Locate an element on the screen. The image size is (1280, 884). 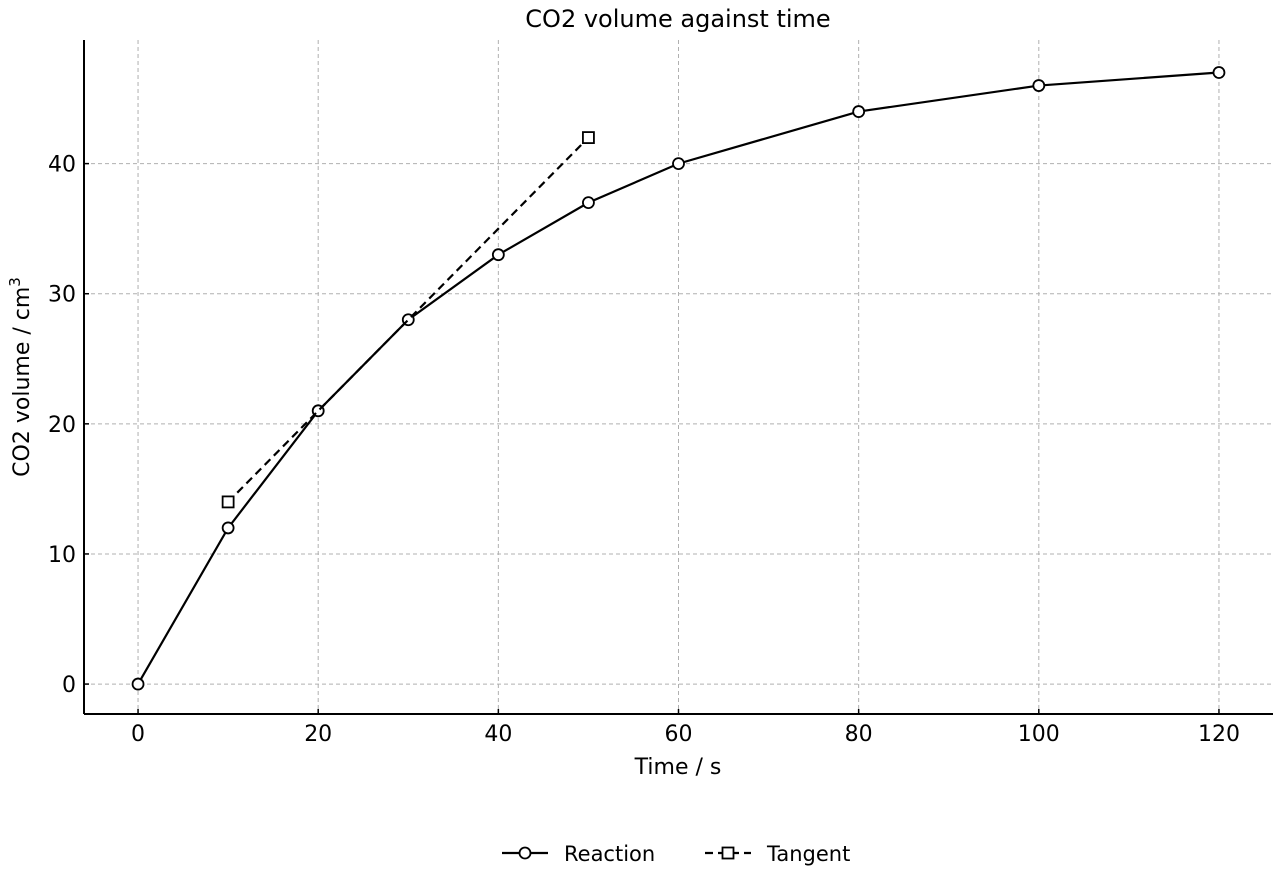
x-tick-label: 120 is located at coordinates (1219, 734).